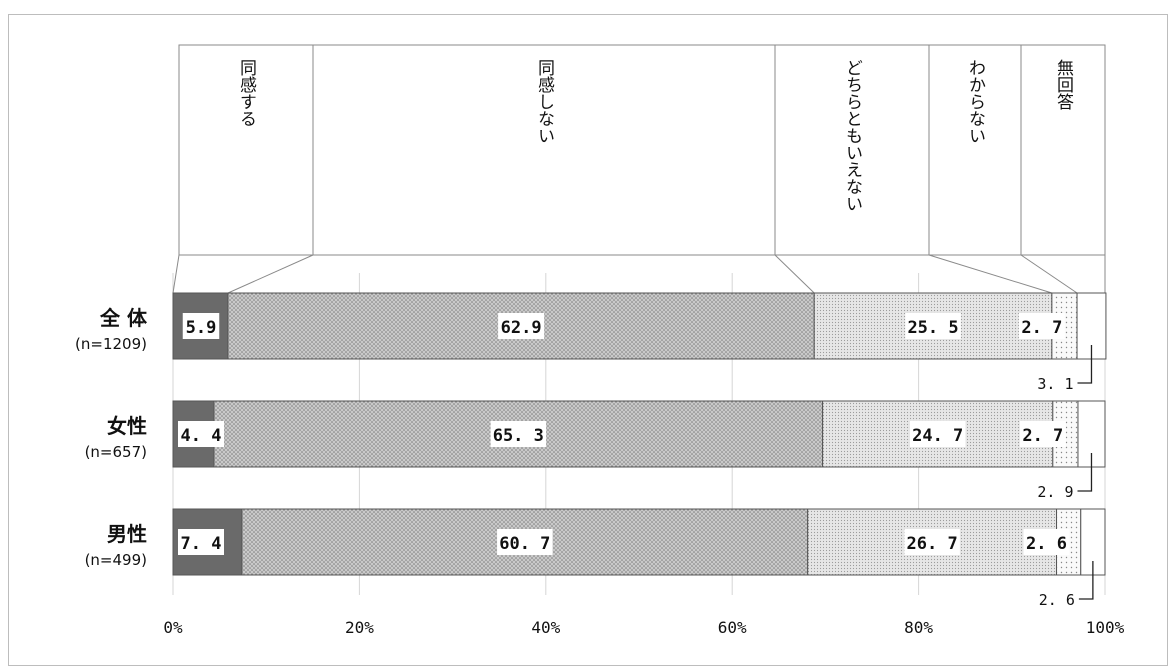 The height and width of the screenshot is (668, 1176). I want to click on x-tick-label: 20%, so click(359, 627).